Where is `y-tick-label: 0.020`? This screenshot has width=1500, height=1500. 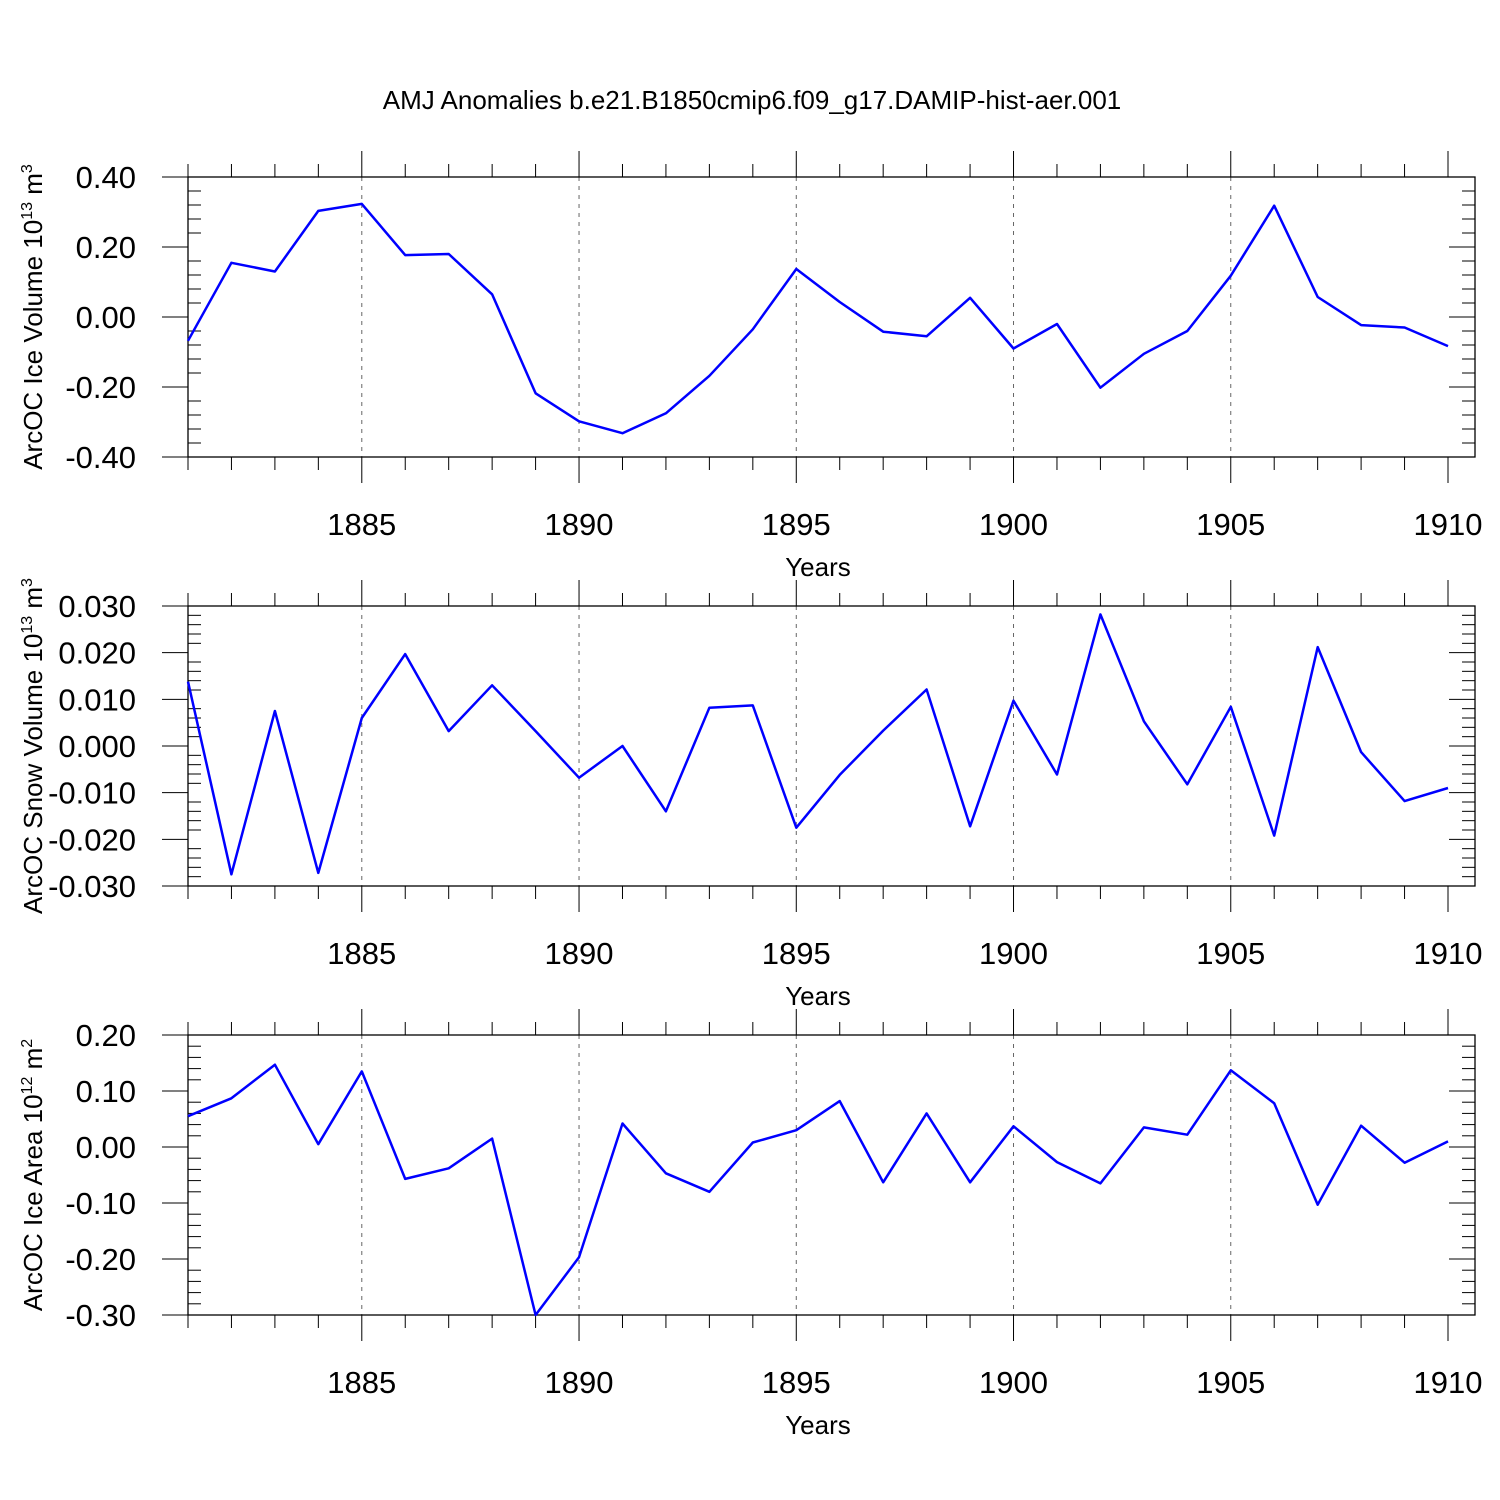 y-tick-label: 0.020 is located at coordinates (97, 653).